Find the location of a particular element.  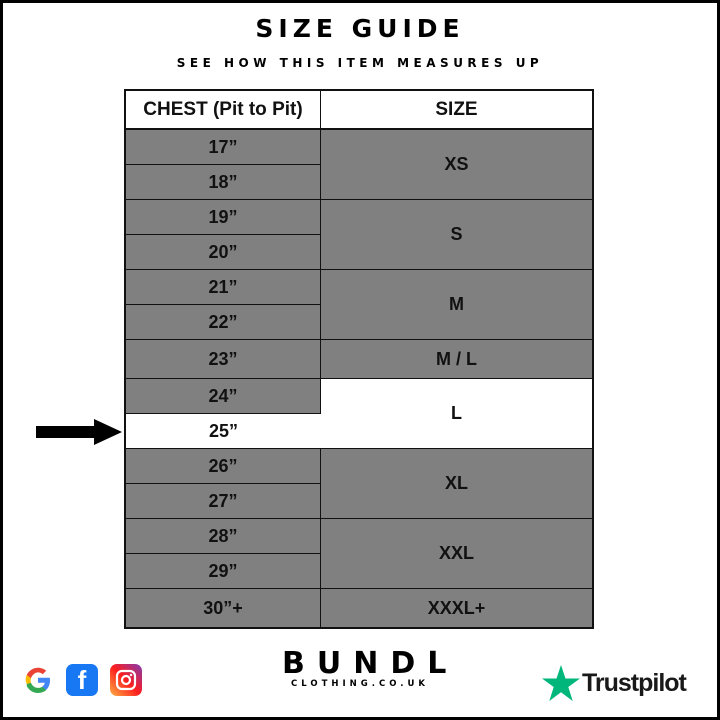

trustpilot-star-icon is located at coordinates (561, 683).